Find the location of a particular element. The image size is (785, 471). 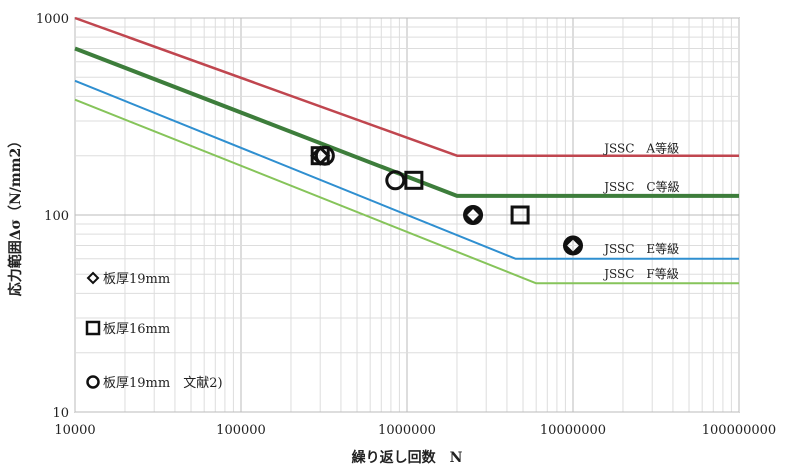

x-tick-label: 1000000 is located at coordinates (407, 430).